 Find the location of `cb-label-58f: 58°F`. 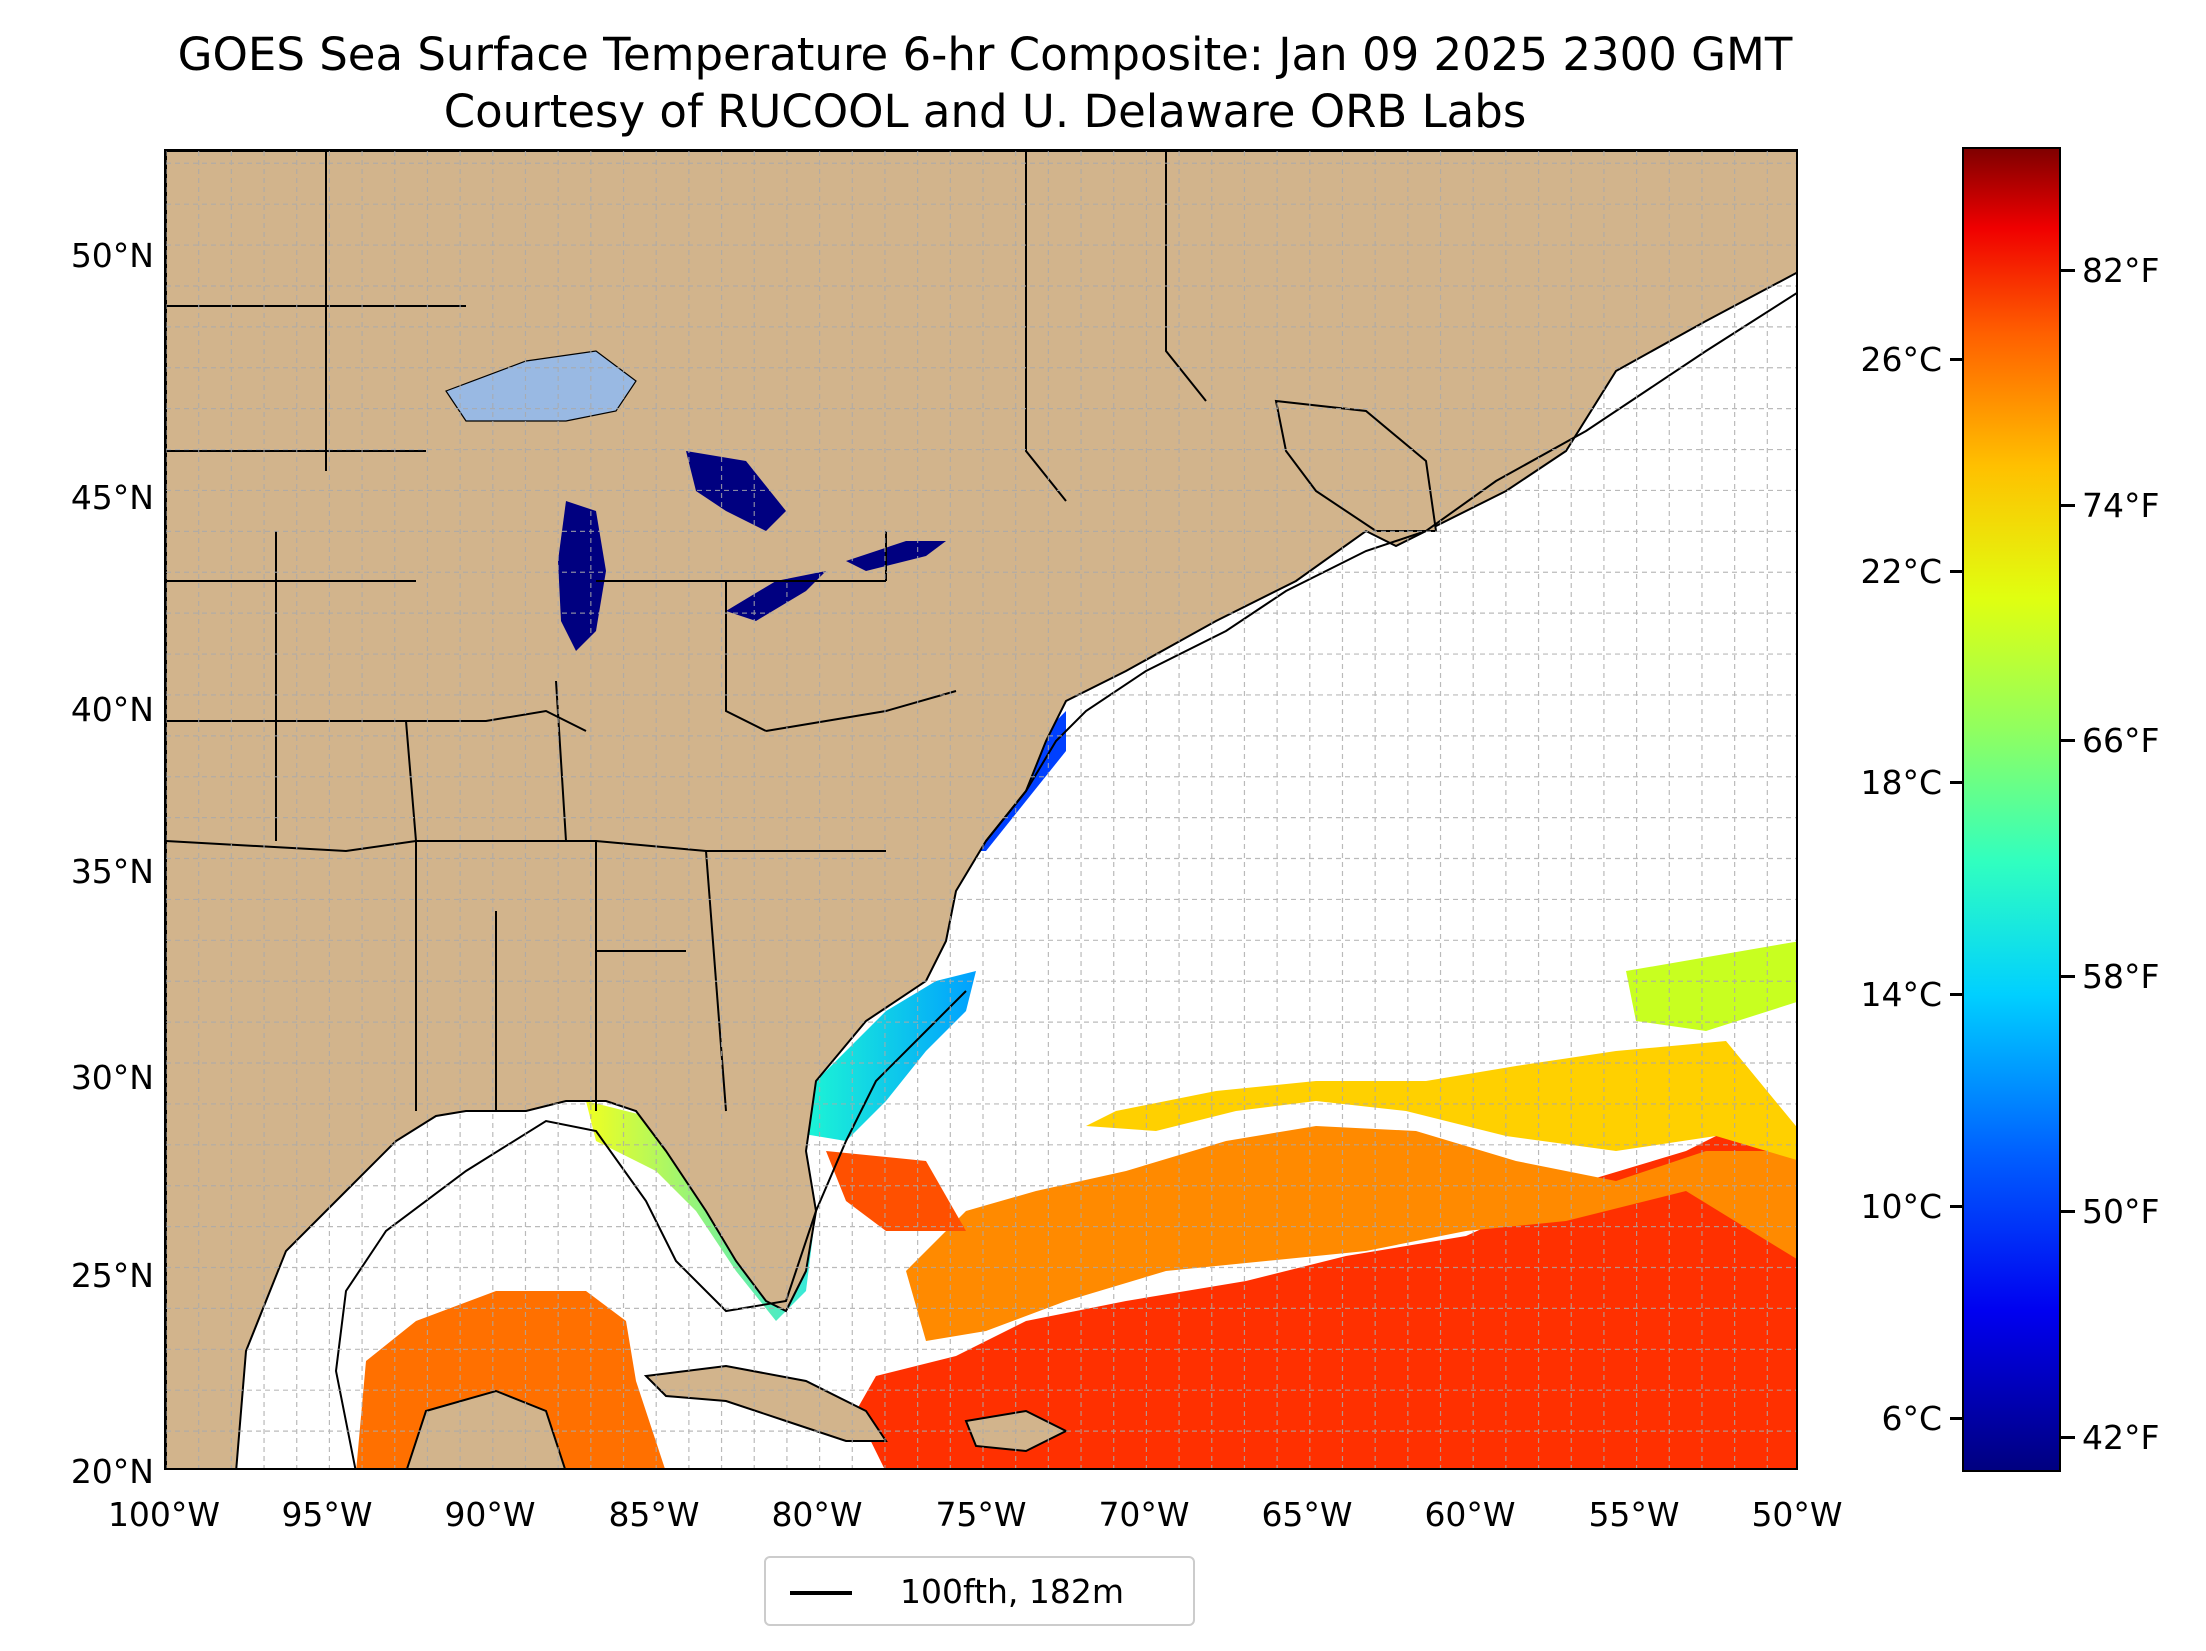

cb-label-58f: 58°F is located at coordinates (2121, 976).